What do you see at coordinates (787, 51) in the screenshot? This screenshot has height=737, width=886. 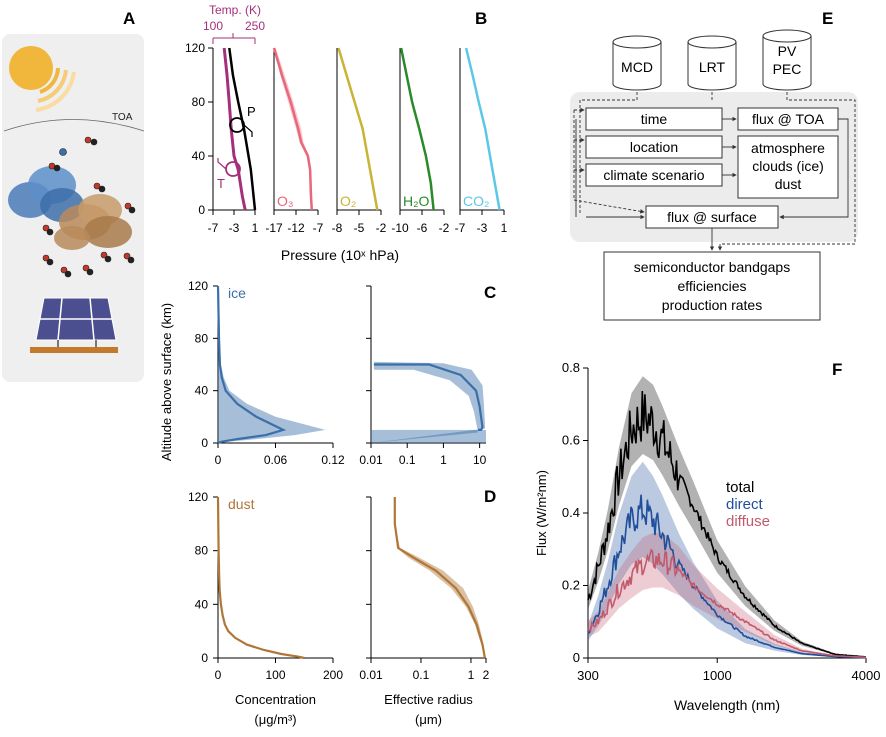 I see `source-pv-label: PV` at bounding box center [787, 51].